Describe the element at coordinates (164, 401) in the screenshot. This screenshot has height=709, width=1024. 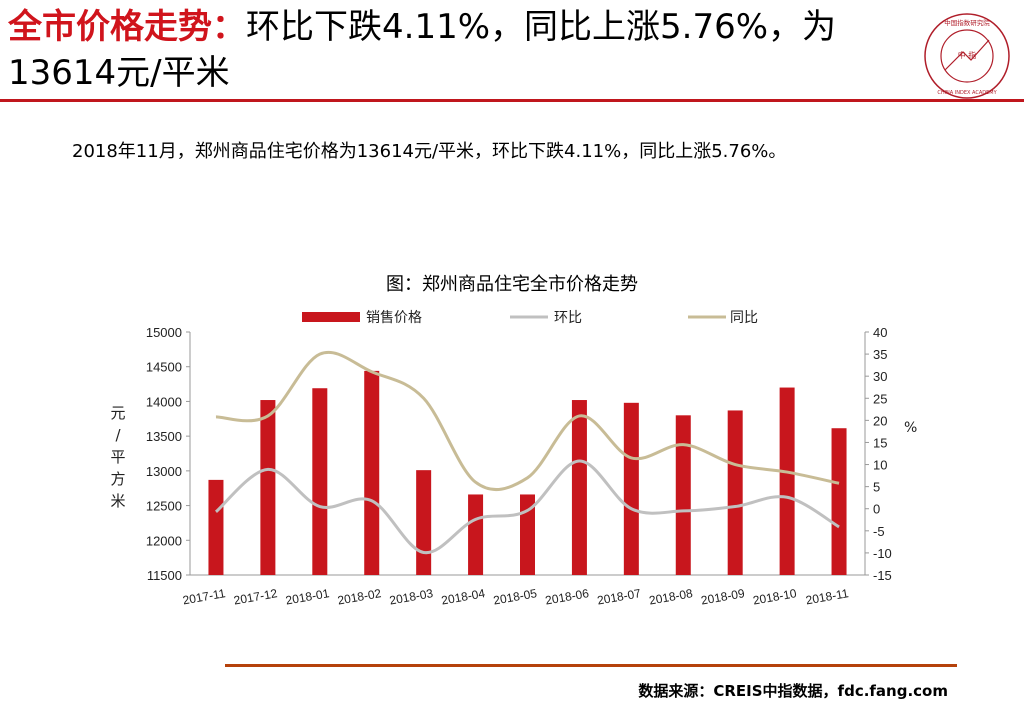
I see `y-tick-label: 14000` at that location.